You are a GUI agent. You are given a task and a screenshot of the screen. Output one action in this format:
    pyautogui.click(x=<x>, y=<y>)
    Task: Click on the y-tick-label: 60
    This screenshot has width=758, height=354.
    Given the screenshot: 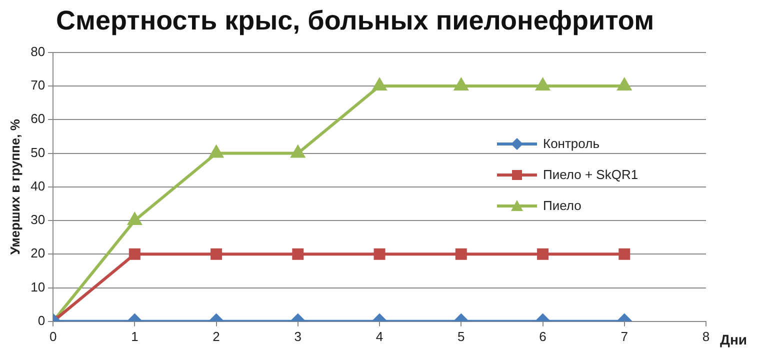 What is the action you would take?
    pyautogui.click(x=38, y=118)
    